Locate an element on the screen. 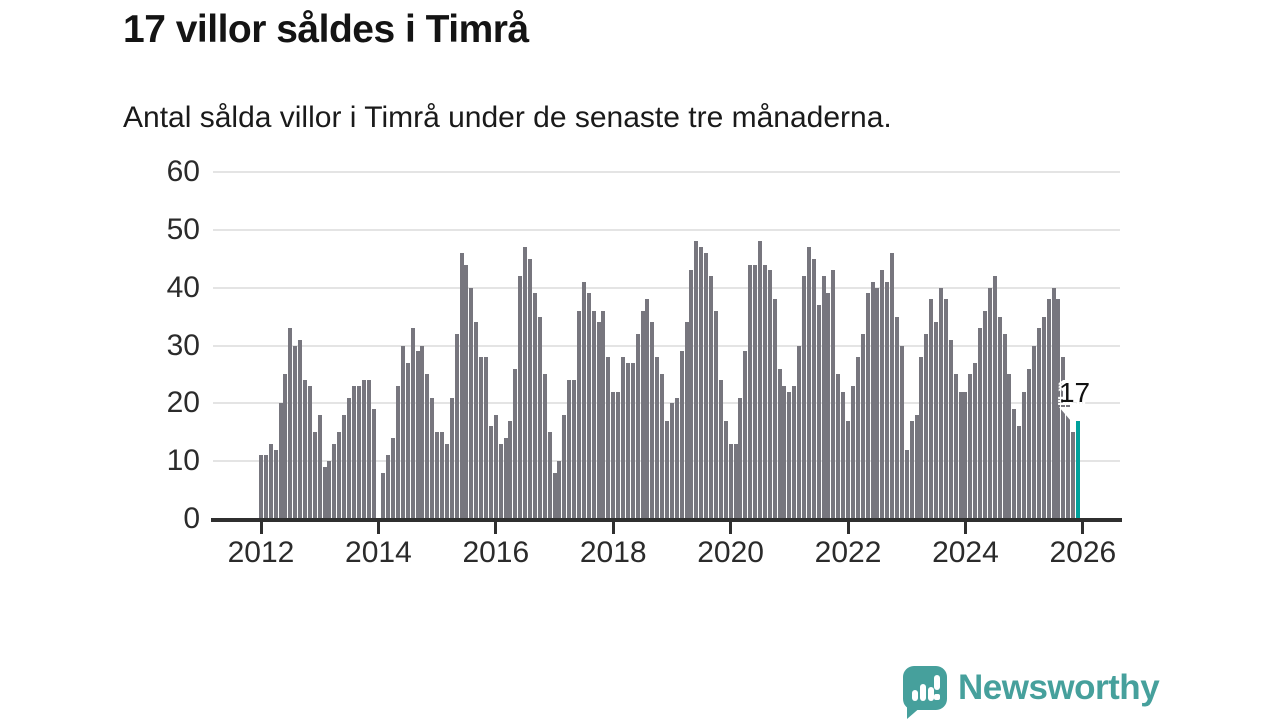 Image resolution: width=1280 pixels, height=720 pixels. annotation-pointer is located at coordinates (1064, 413).